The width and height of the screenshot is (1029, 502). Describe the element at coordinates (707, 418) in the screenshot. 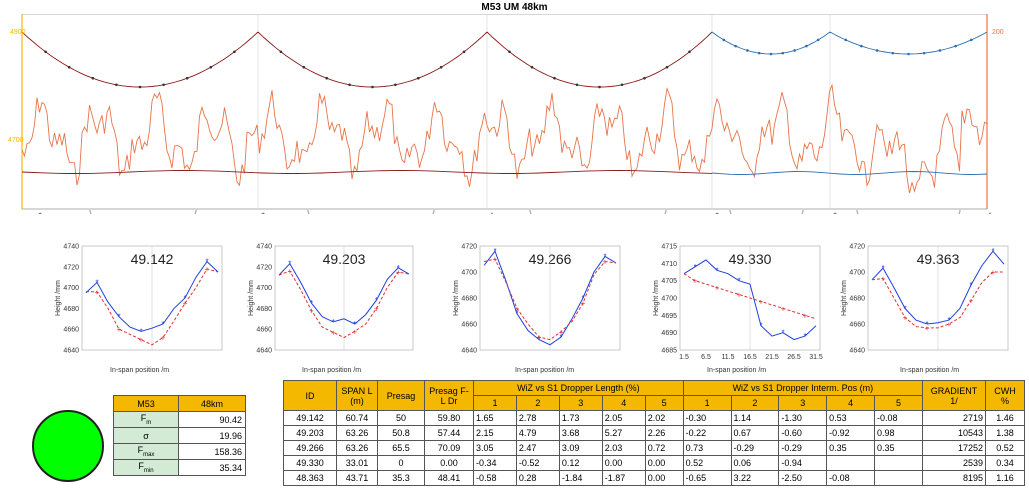

I see `table-cell: -0.30` at that location.